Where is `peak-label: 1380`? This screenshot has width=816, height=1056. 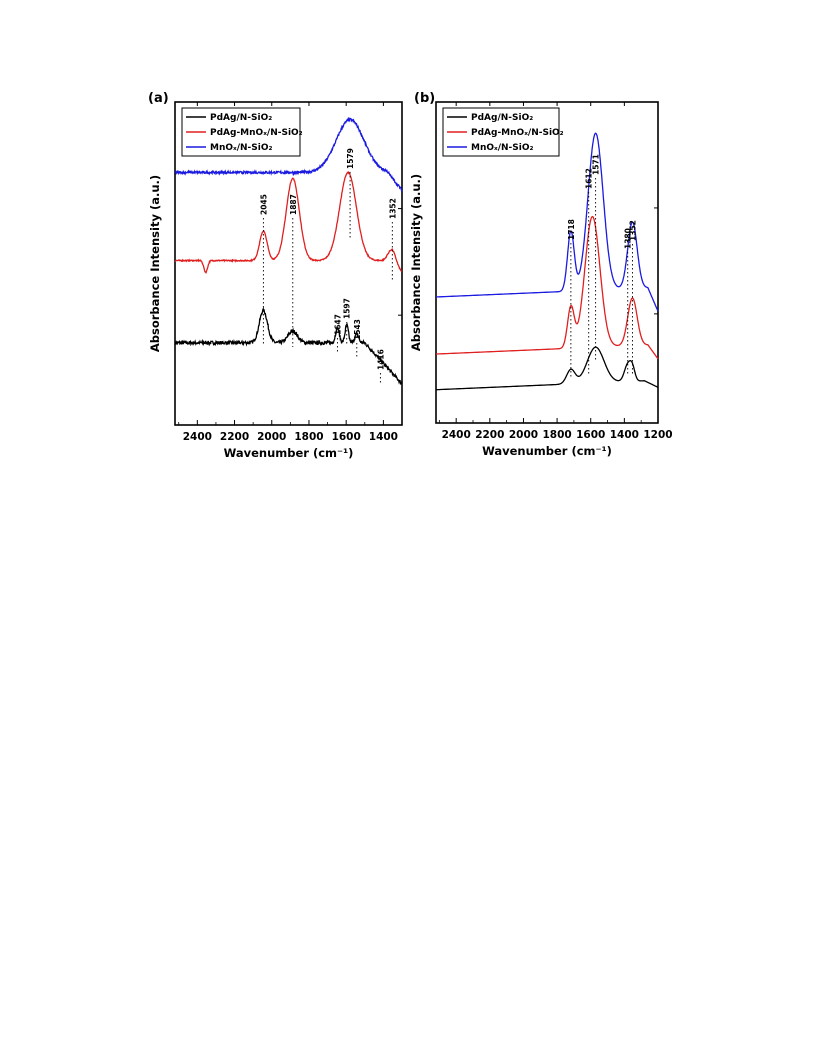 peak-label: 1380 is located at coordinates (628, 238).